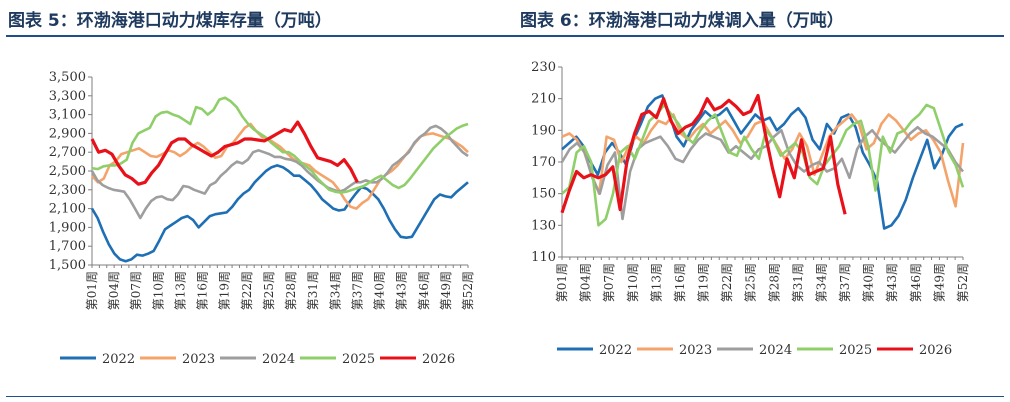 This screenshot has width=1010, height=402. I want to click on title-divider, so click(505, 36).